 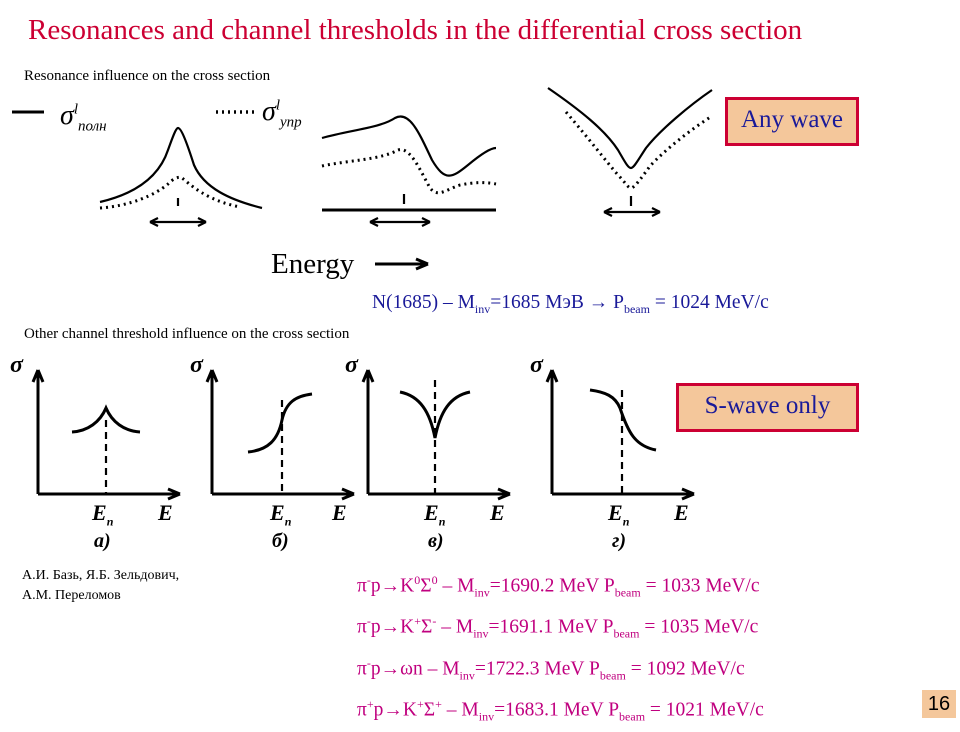 What do you see at coordinates (619, 514) in the screenshot?
I see `panel-d-threshold-energy: Eп` at bounding box center [619, 514].